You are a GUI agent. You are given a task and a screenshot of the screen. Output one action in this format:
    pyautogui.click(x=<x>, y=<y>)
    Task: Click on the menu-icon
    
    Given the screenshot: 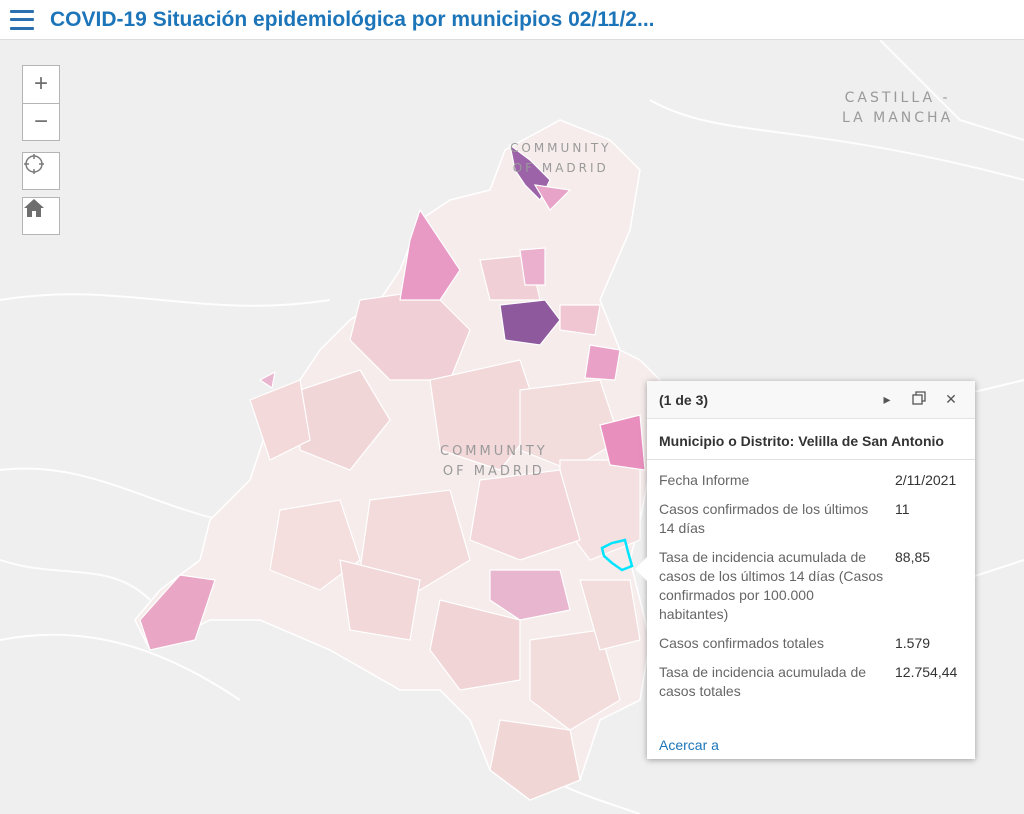 What is the action you would take?
    pyautogui.click(x=22, y=19)
    